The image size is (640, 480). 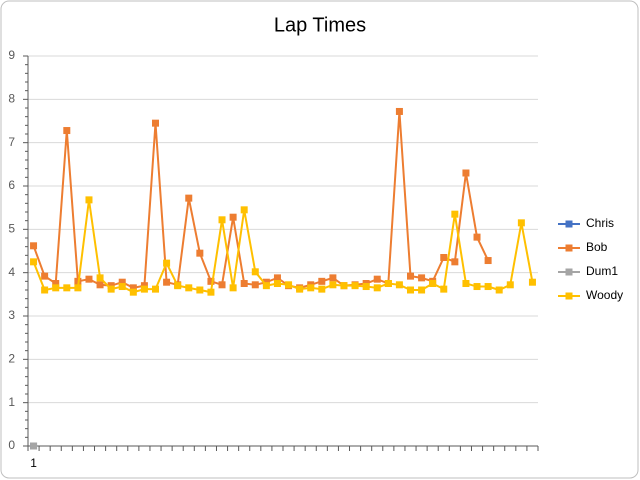 What do you see at coordinates (600, 223) in the screenshot?
I see `legend-label: Chris` at bounding box center [600, 223].